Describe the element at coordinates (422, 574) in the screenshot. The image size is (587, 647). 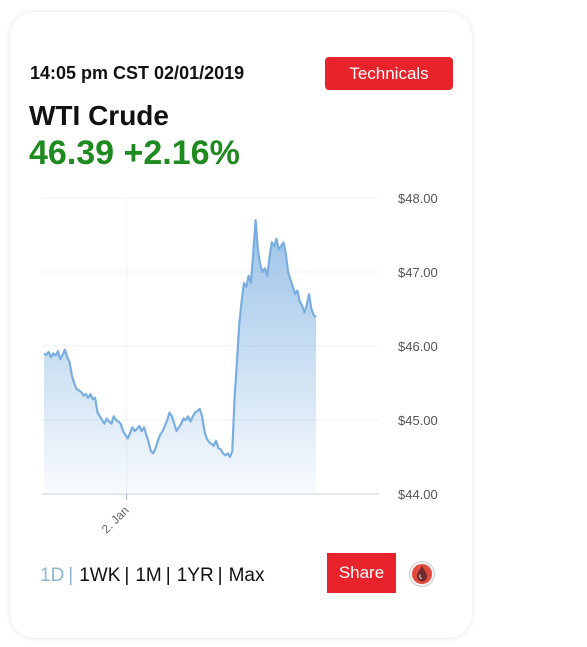
I see `oil-drop-icon` at that location.